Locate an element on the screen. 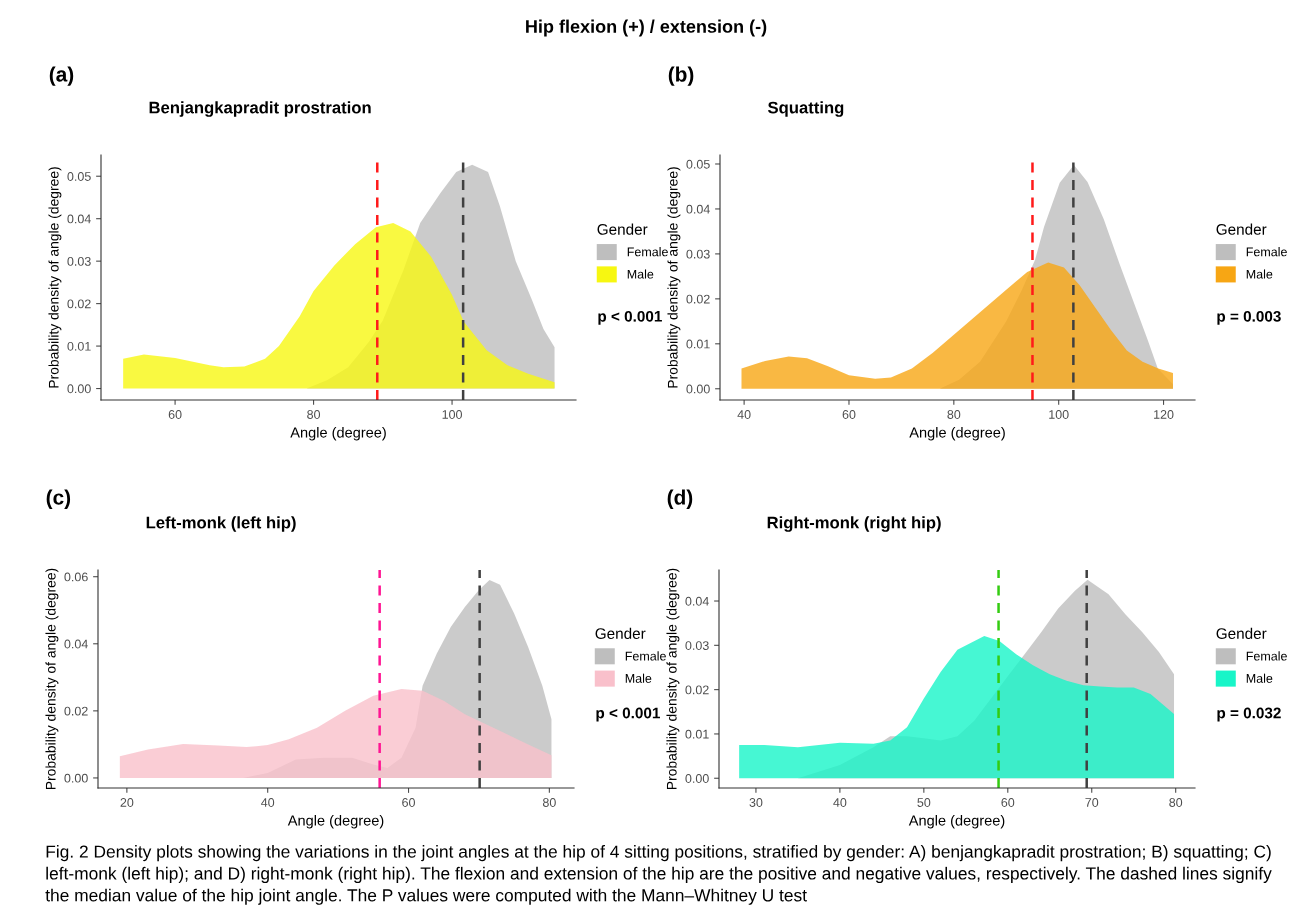 This screenshot has width=1292, height=919. chart-title: Right-monk (right hip) is located at coordinates (854, 524).